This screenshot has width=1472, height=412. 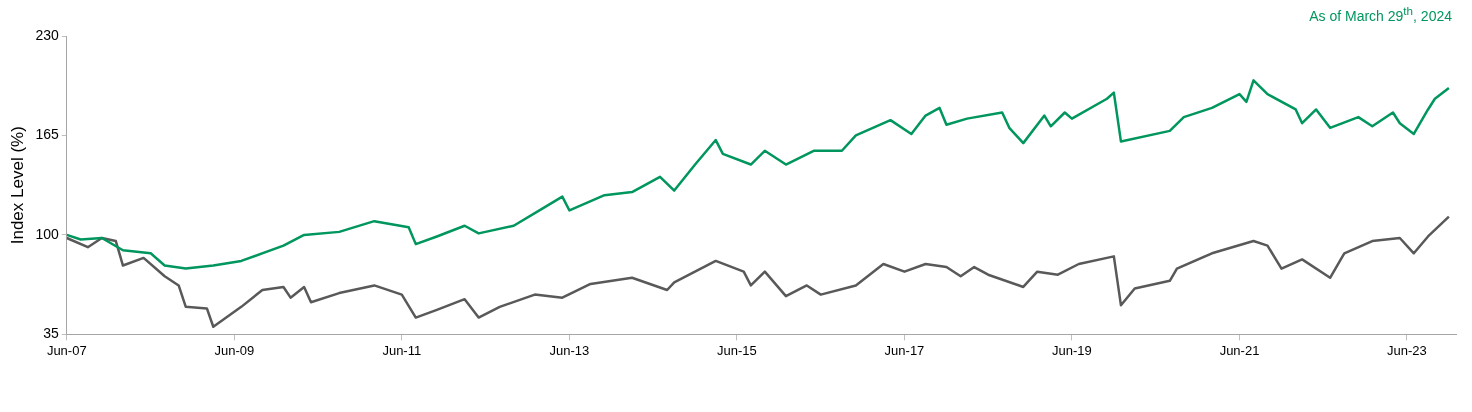 I want to click on y-axis-title: Index Level (%), so click(x=17, y=185).